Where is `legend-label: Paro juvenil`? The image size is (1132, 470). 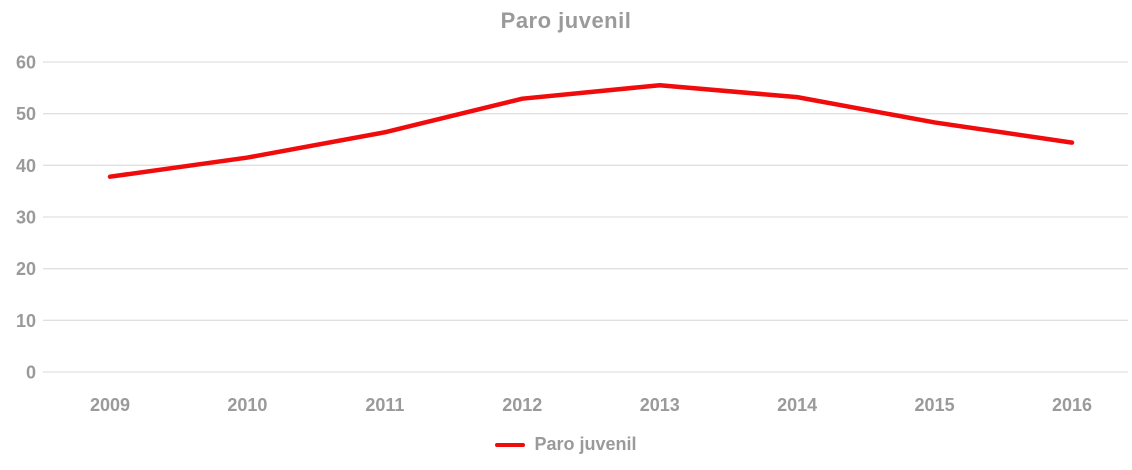 legend-label: Paro juvenil is located at coordinates (585, 444).